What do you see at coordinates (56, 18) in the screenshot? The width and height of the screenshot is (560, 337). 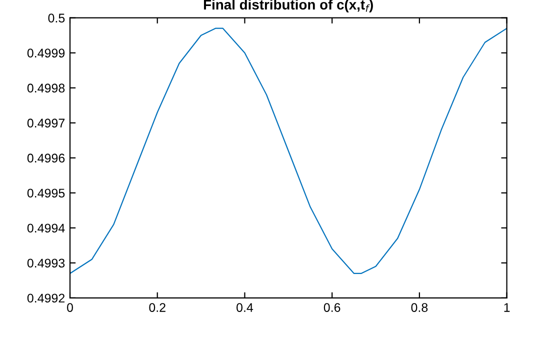 I see `y-tick-label: 0.5` at bounding box center [56, 18].